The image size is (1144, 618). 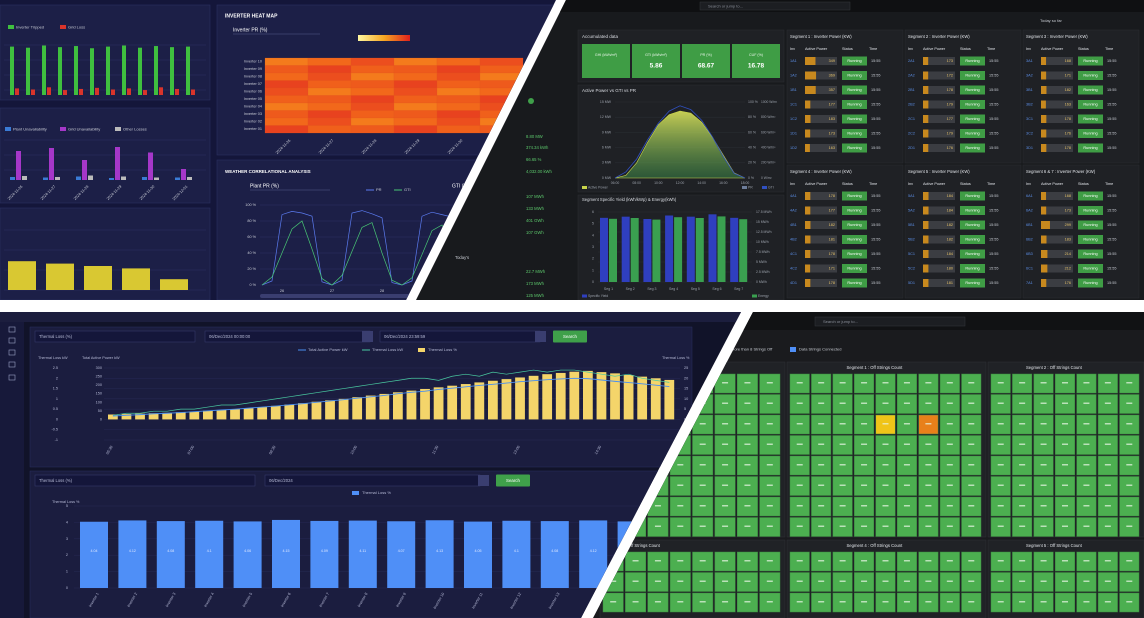 What do you see at coordinates (752, 117) in the screenshot?
I see `y2-tick-label: 80 %` at bounding box center [752, 117].